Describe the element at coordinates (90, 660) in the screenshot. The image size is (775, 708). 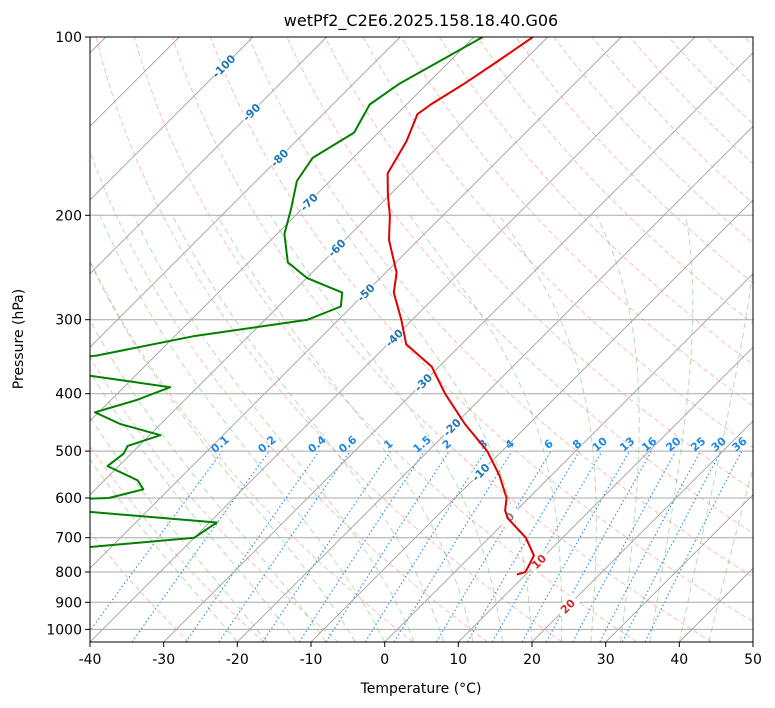
I see `x-tick-label: -40` at that location.